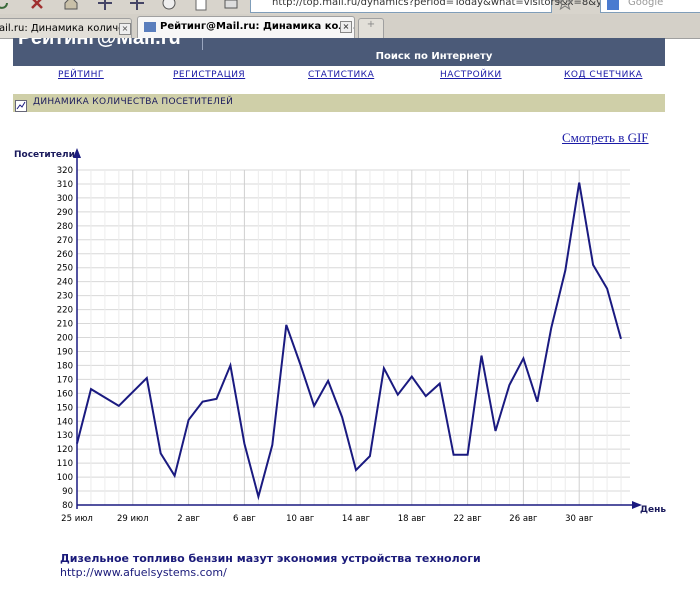  Describe the element at coordinates (65, 311) in the screenshot. I see `y-tick-label: 220` at that location.